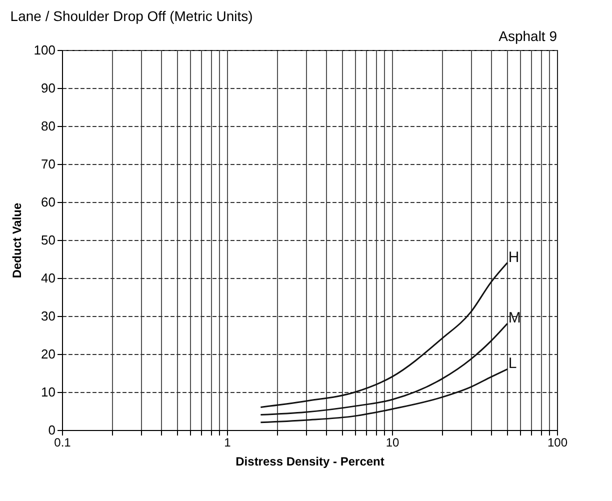  Describe the element at coordinates (528, 36) in the screenshot. I see `text: Asphalt 9` at that location.